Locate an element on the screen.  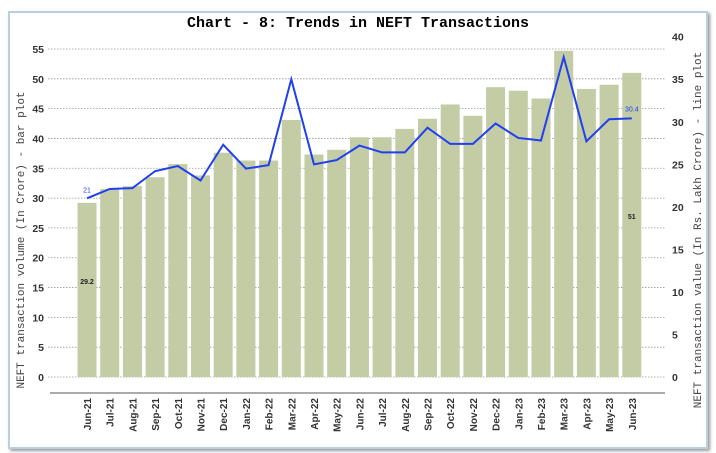
x-tick-label: Jul-21 is located at coordinates (111, 412).